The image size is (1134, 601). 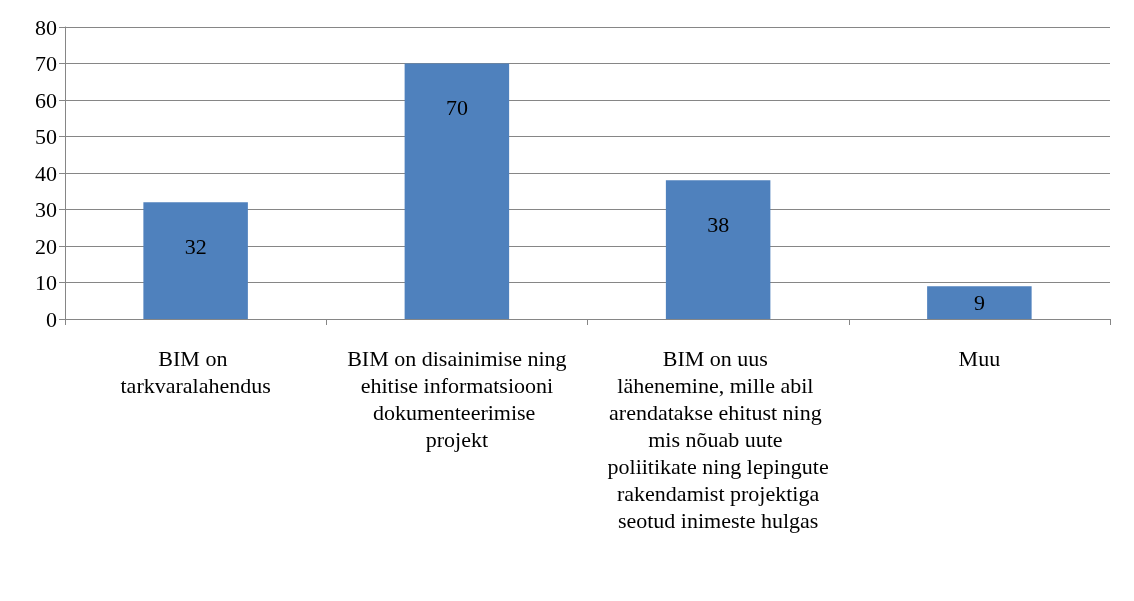 I want to click on data-label: 70, so click(x=456, y=107).